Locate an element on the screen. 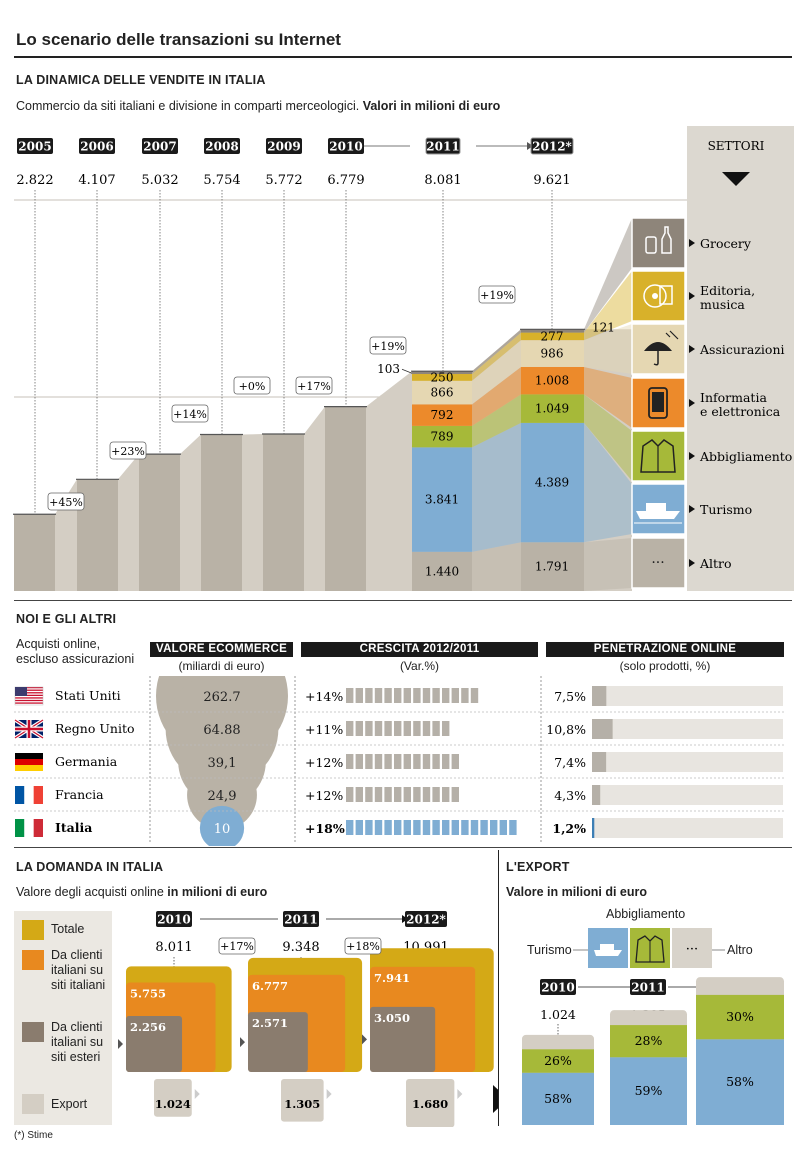  square-export-2012* is located at coordinates (430, 1103).